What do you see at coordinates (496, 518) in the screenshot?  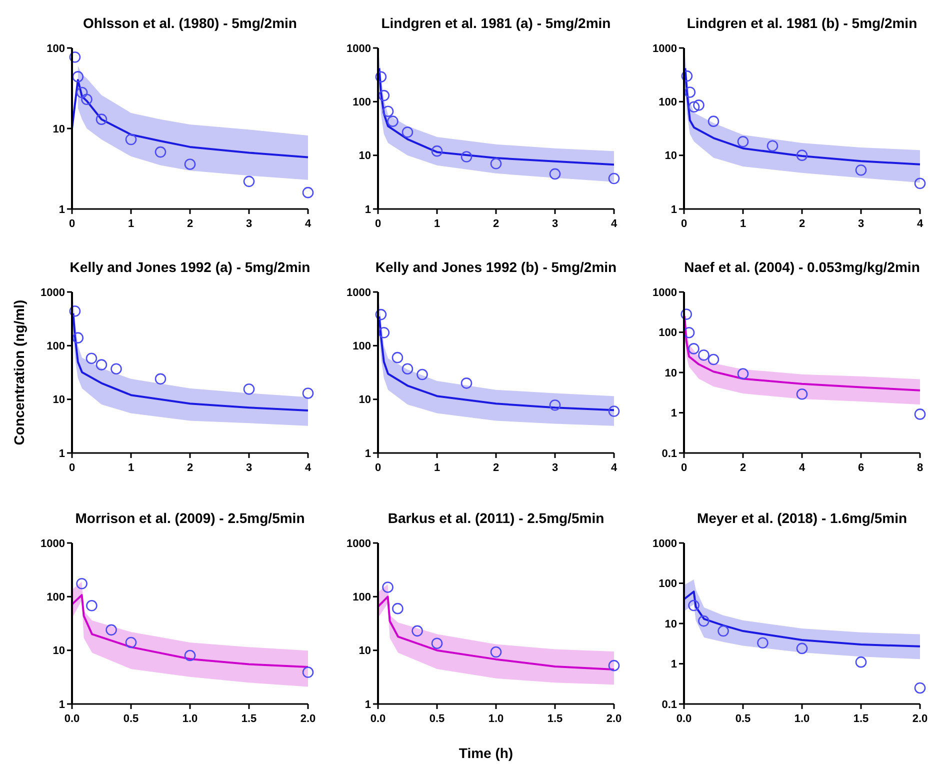 I see `chart-title: Barkus et al. (2011) - 2.5mg/5min` at bounding box center [496, 518].